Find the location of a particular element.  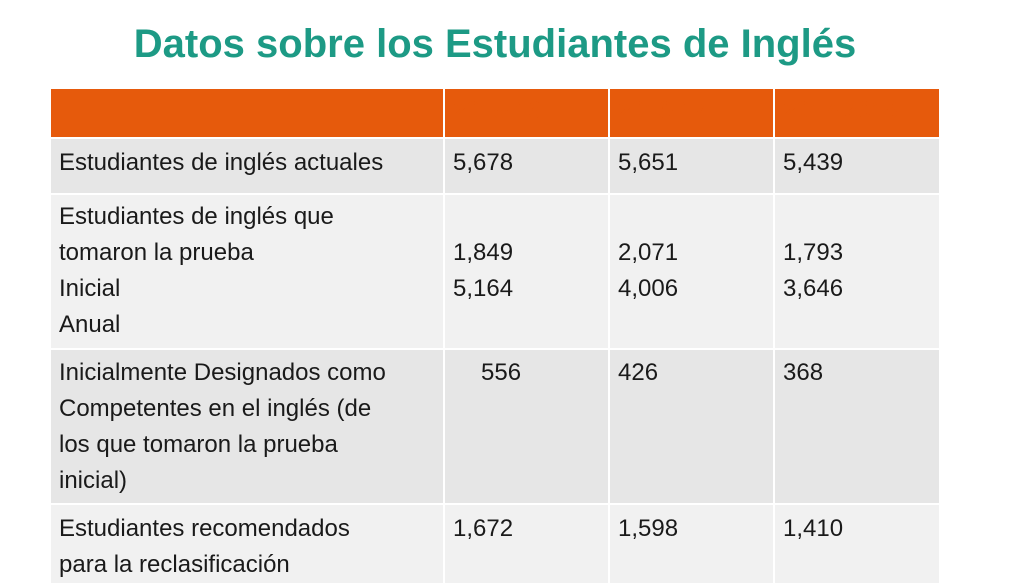

value-inicial: 2,071 is located at coordinates (648, 252).